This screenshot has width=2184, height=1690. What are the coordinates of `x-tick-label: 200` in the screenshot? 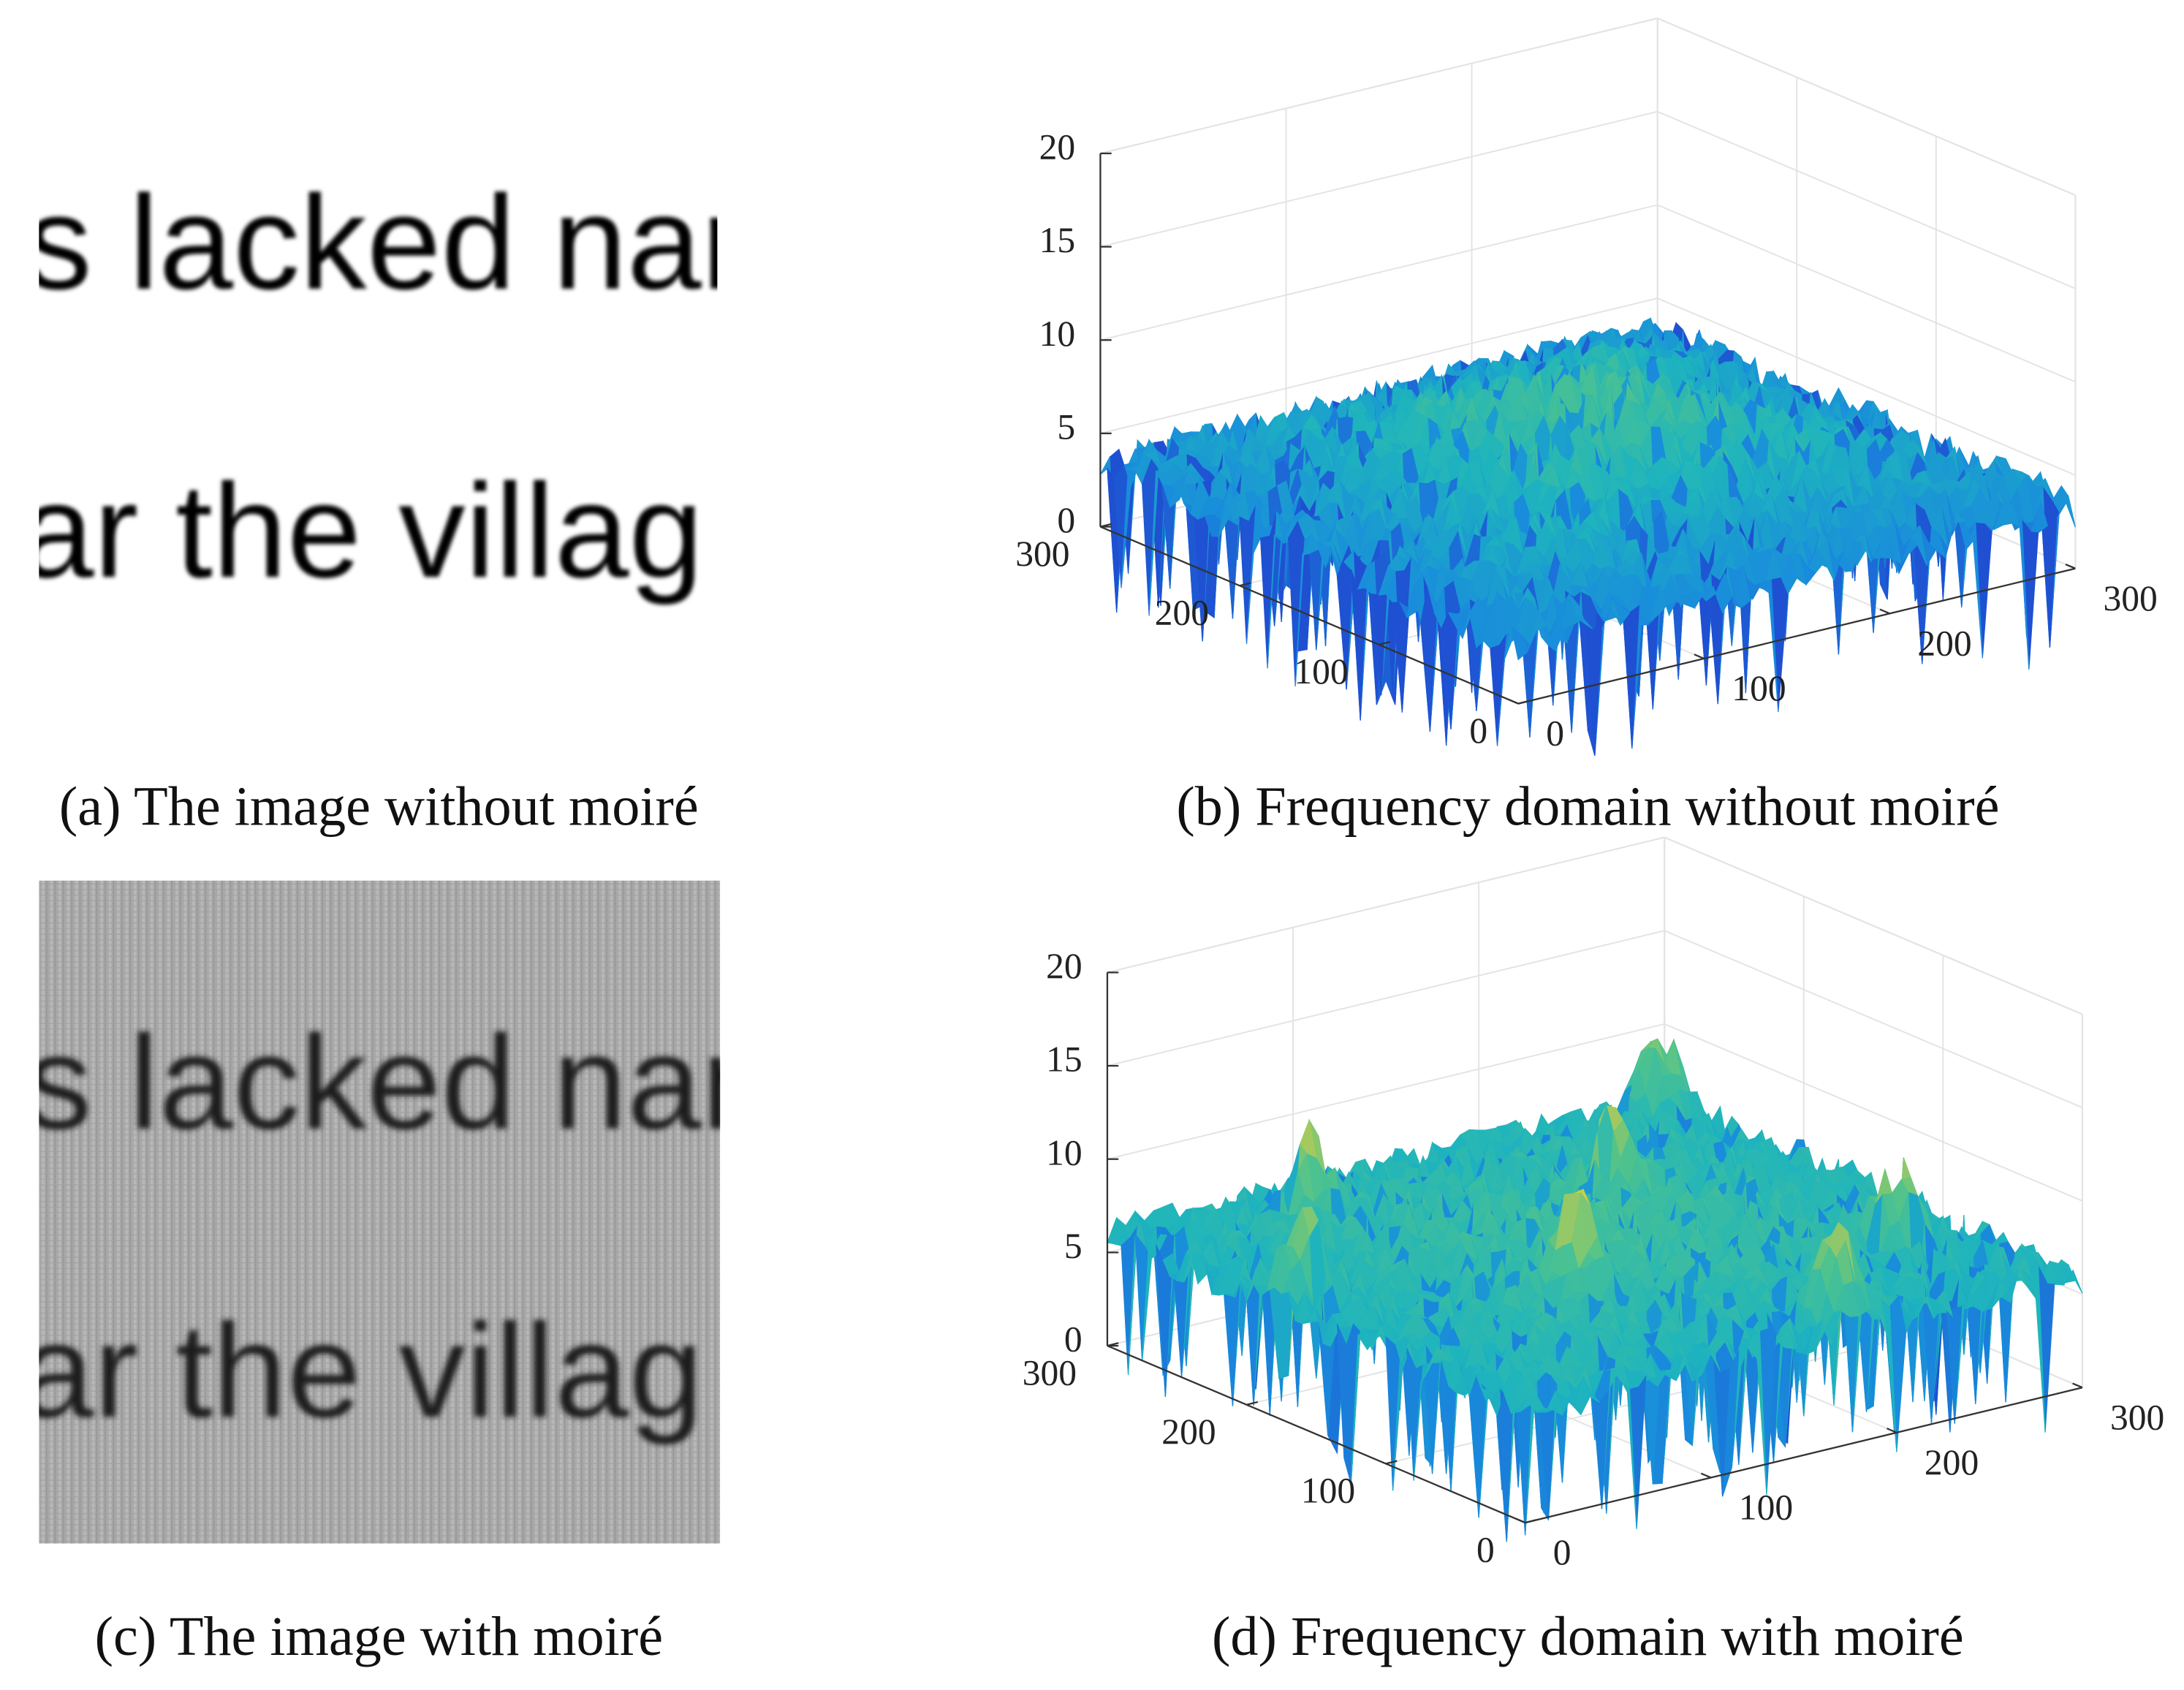 It's located at (1944, 643).